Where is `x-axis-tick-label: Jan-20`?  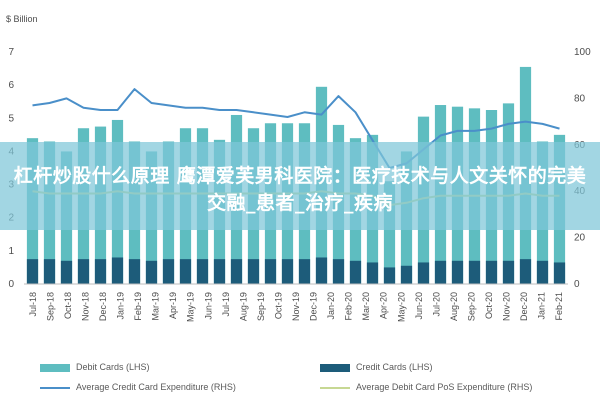
x-axis-tick-label: Jan-20 is located at coordinates (331, 306).